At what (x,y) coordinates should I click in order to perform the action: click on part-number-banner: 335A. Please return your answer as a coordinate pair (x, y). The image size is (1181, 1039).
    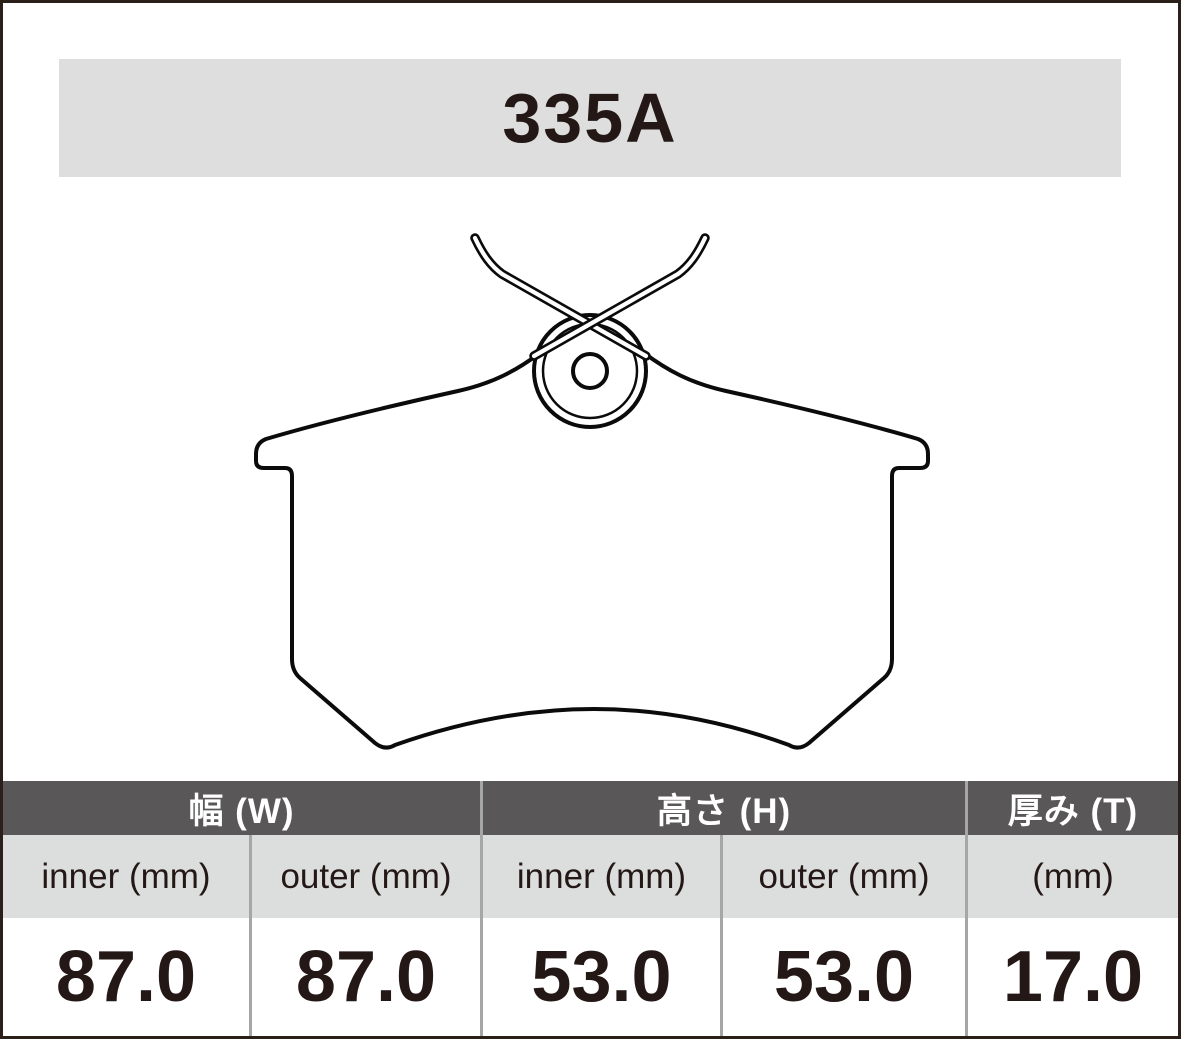
    Looking at the image, I should click on (590, 118).